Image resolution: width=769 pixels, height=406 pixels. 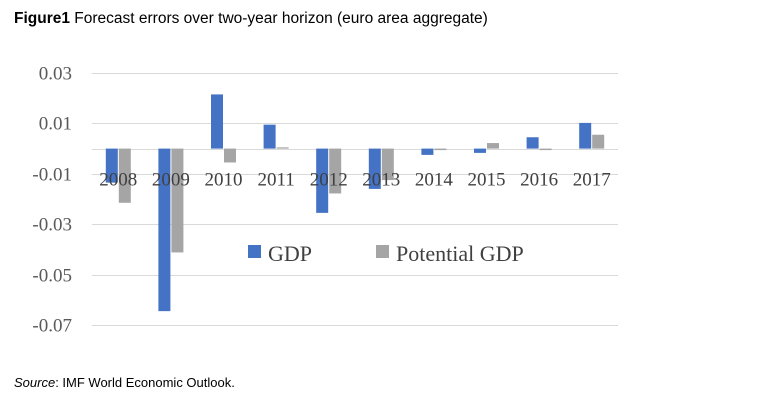 I want to click on x-tick-label: 2012, so click(x=329, y=180).